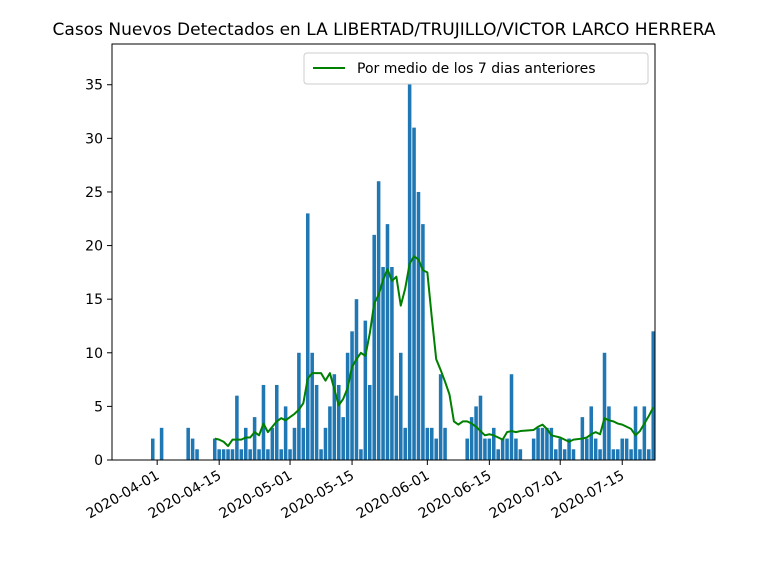 This screenshot has height=581, width=768. What do you see at coordinates (94, 193) in the screenshot?
I see `y-tick-label: 25` at bounding box center [94, 193].